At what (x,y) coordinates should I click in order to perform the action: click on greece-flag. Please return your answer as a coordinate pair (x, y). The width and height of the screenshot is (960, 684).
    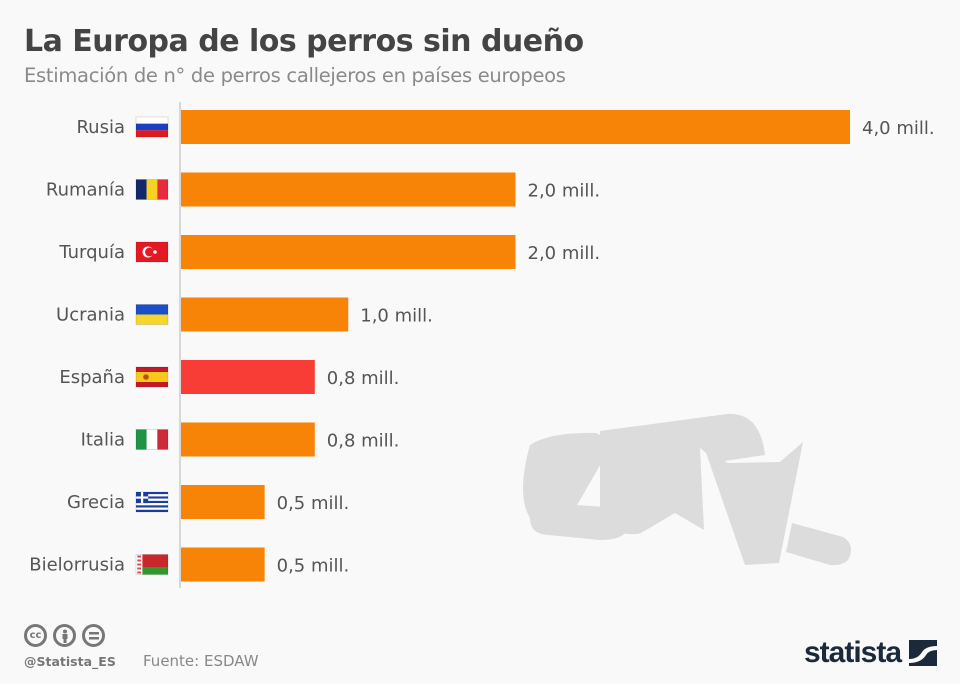
    Looking at the image, I should click on (152, 502).